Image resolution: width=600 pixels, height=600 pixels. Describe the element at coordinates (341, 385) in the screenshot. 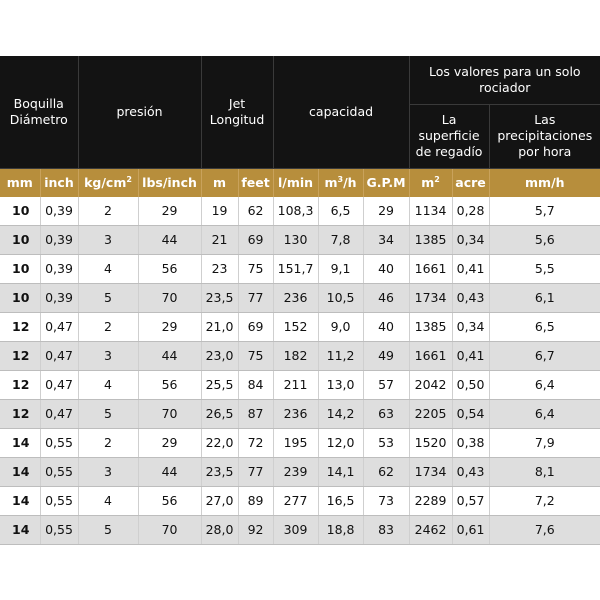

I see `cell-m3h: 13,0` at that location.